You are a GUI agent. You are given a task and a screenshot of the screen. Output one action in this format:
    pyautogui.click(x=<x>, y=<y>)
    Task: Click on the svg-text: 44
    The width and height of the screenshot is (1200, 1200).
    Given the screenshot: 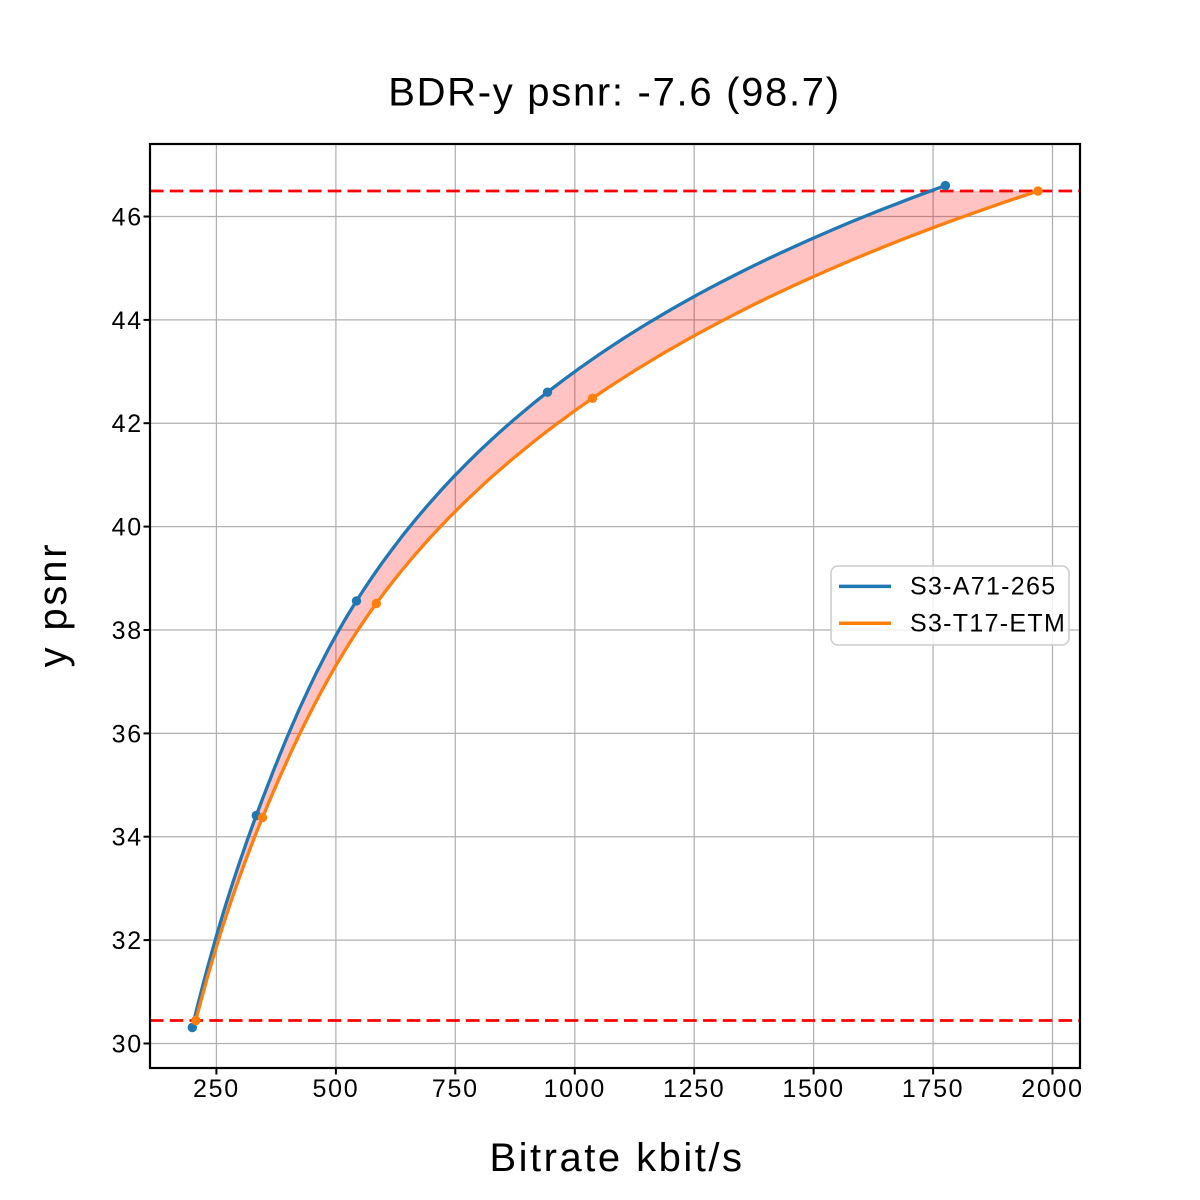 What is the action you would take?
    pyautogui.click(x=127, y=321)
    